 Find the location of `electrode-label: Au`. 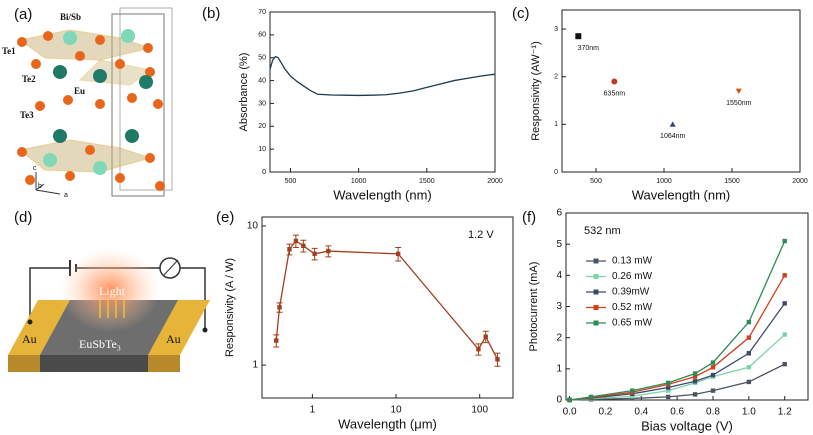

electrode-label: Au is located at coordinates (173, 339).